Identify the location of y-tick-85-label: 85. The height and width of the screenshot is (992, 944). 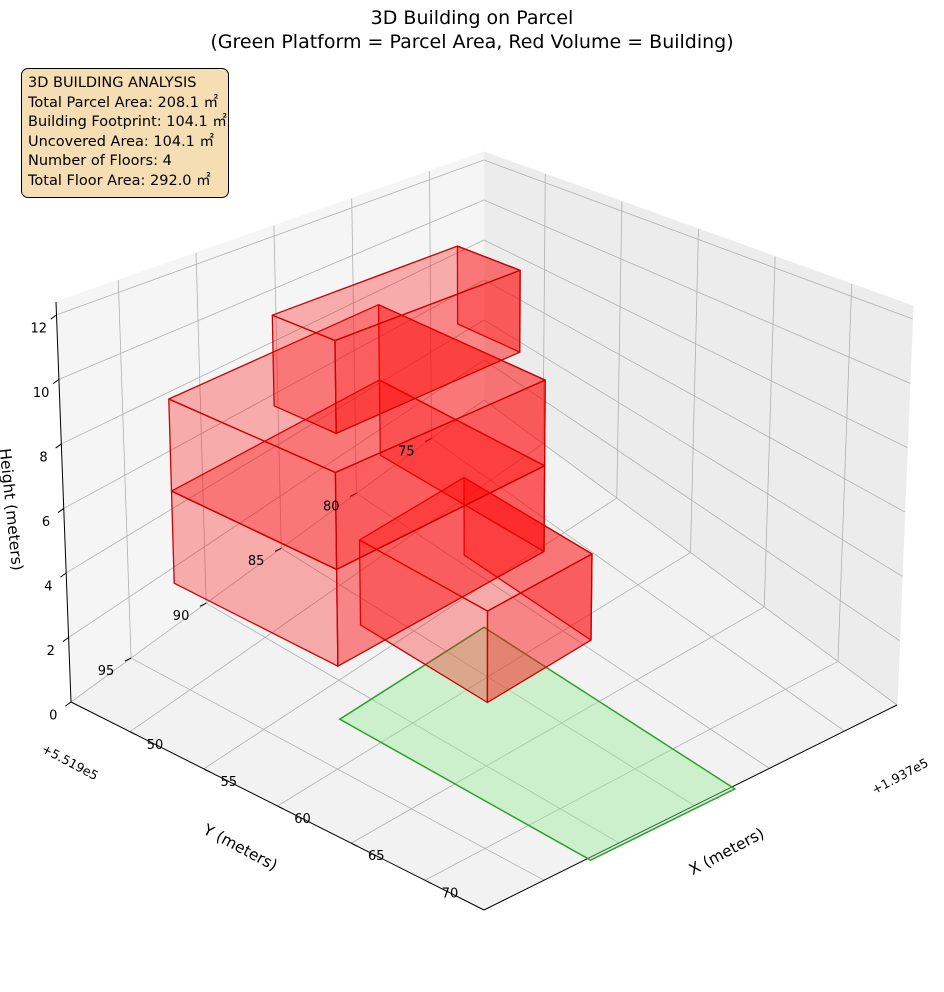
(256, 561).